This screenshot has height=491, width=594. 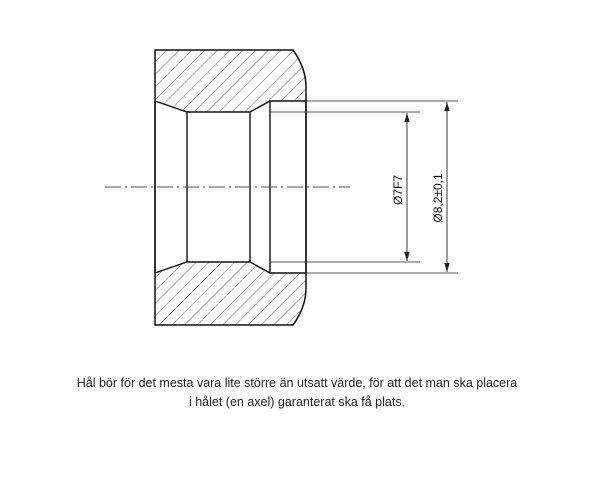 What do you see at coordinates (364, 187) in the screenshot?
I see `extension-lines` at bounding box center [364, 187].